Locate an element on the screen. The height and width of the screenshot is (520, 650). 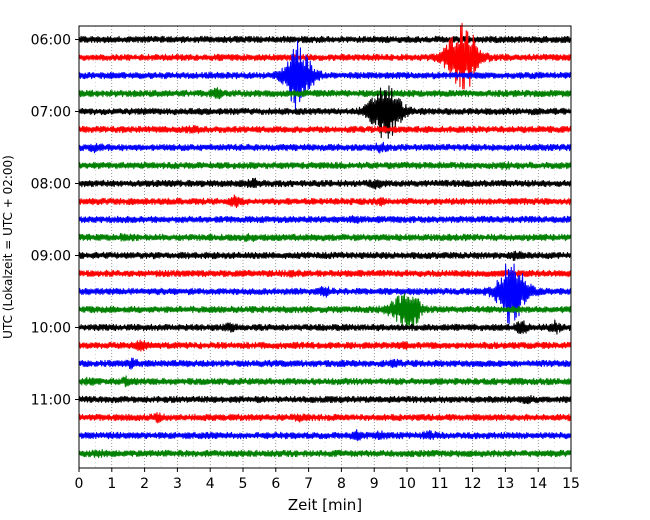
y-tick-label: 11:00 is located at coordinates (51, 401).